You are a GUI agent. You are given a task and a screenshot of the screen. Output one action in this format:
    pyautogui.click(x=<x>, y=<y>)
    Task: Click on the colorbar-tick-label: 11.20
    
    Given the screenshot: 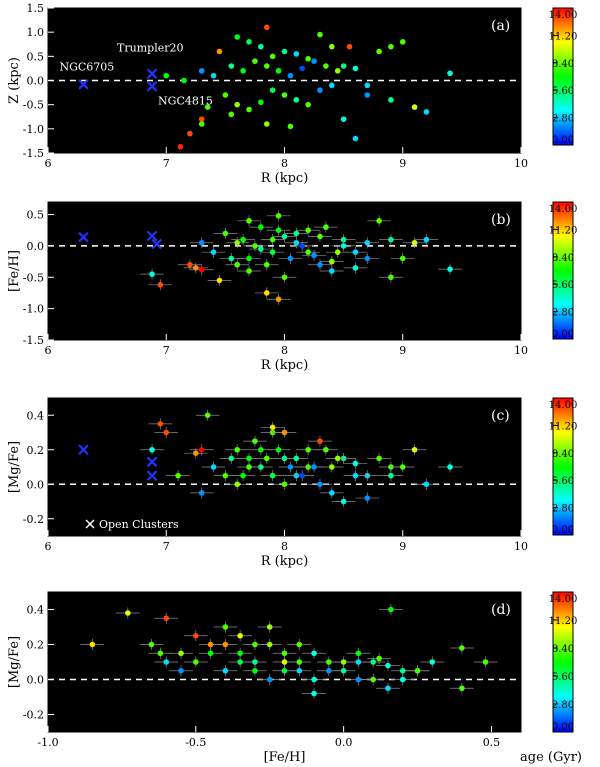 What is the action you would take?
    pyautogui.click(x=563, y=230)
    